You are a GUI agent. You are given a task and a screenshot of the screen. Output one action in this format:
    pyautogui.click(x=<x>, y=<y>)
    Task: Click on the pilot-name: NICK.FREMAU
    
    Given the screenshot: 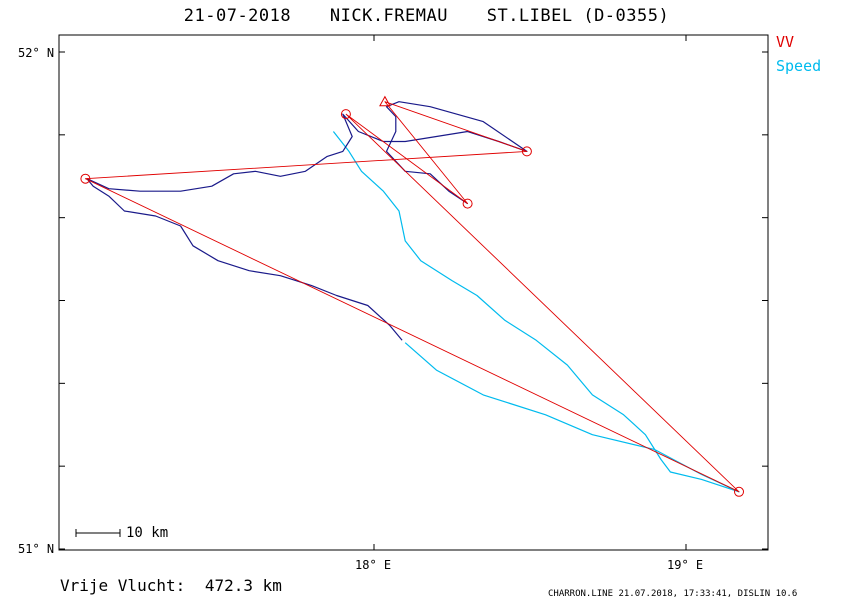 What is the action you would take?
    pyautogui.click(x=388, y=16)
    